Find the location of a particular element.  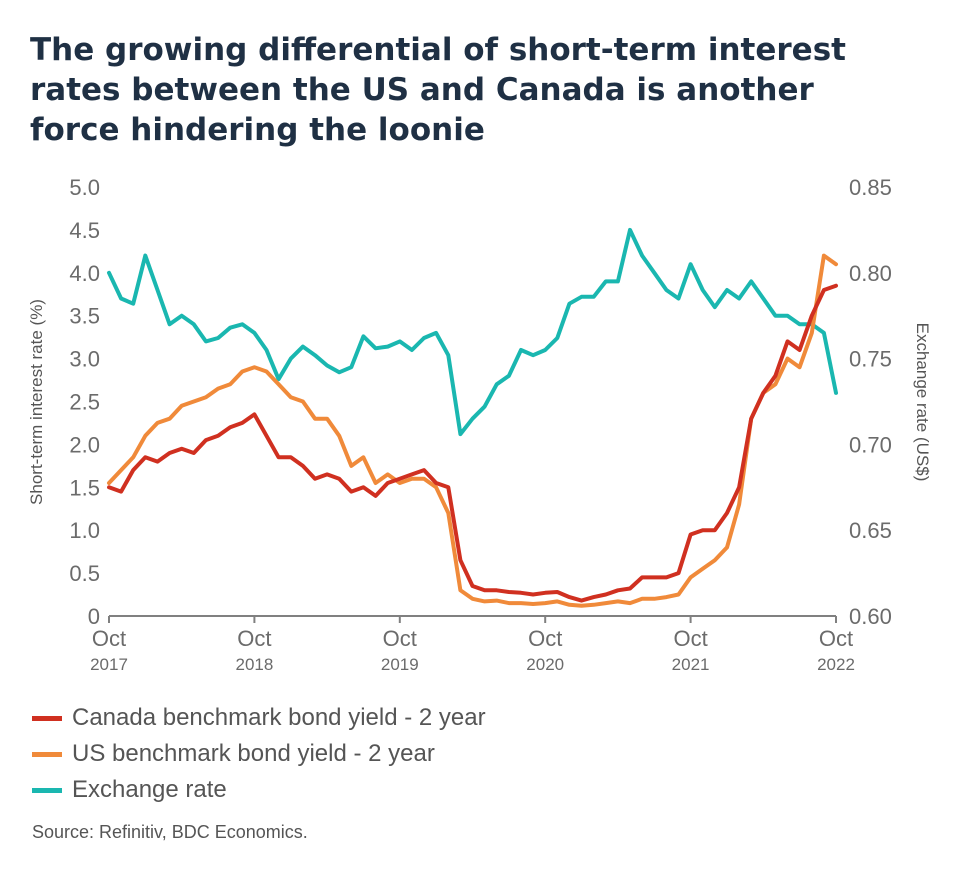

y-left-tick-label: 0.5 is located at coordinates (84, 573).